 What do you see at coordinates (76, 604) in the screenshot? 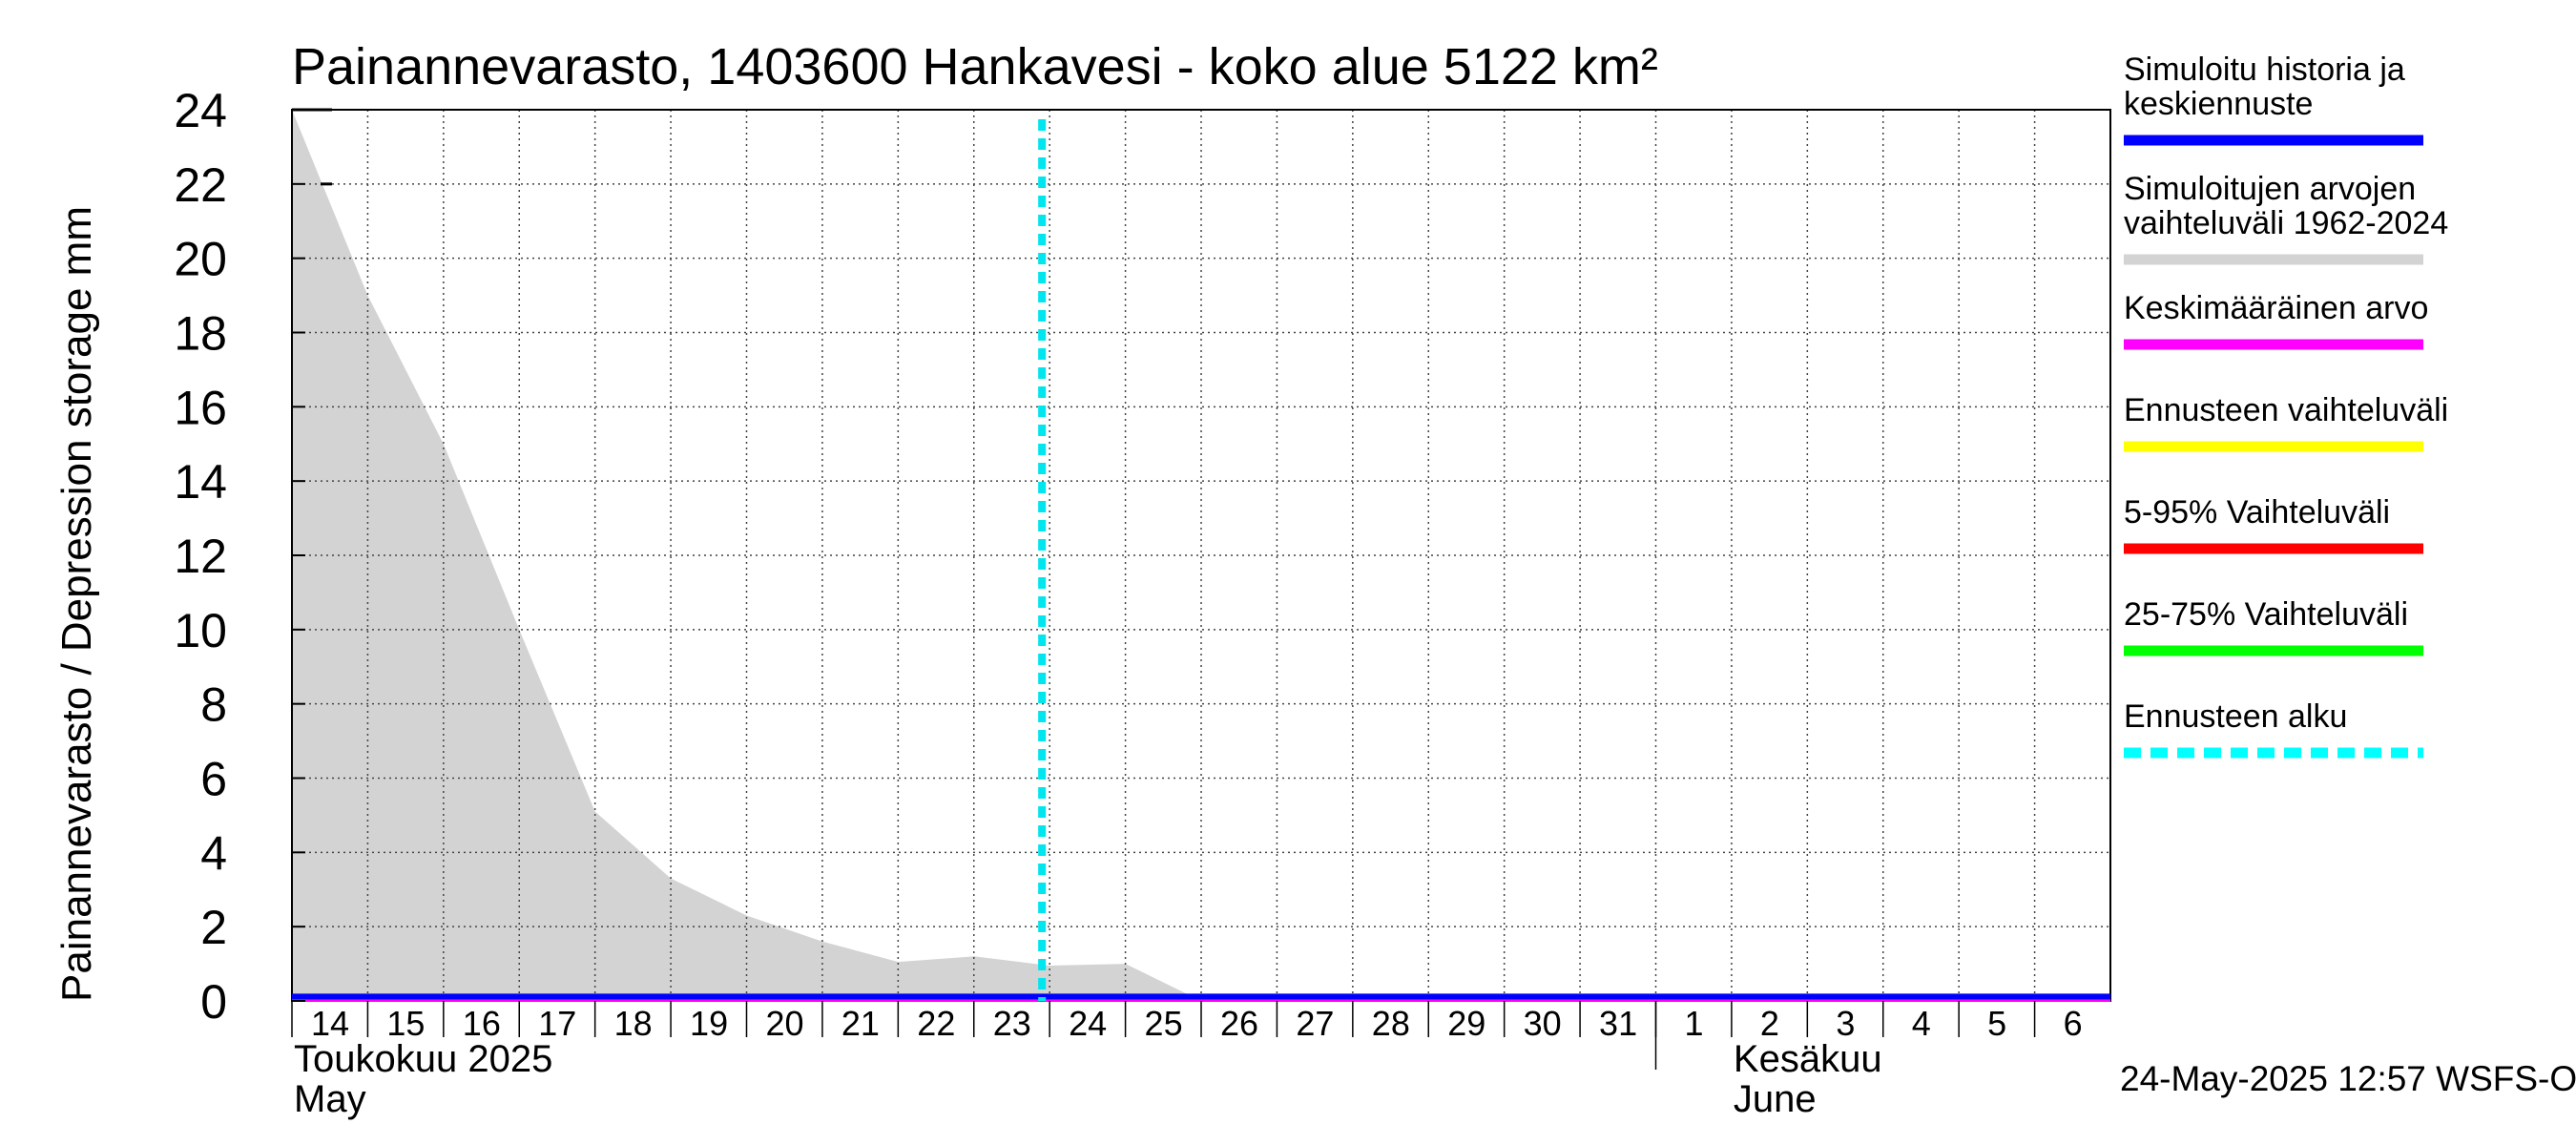
I see `y-axis-label: Painannevarasto / Depression storage mm` at bounding box center [76, 604].